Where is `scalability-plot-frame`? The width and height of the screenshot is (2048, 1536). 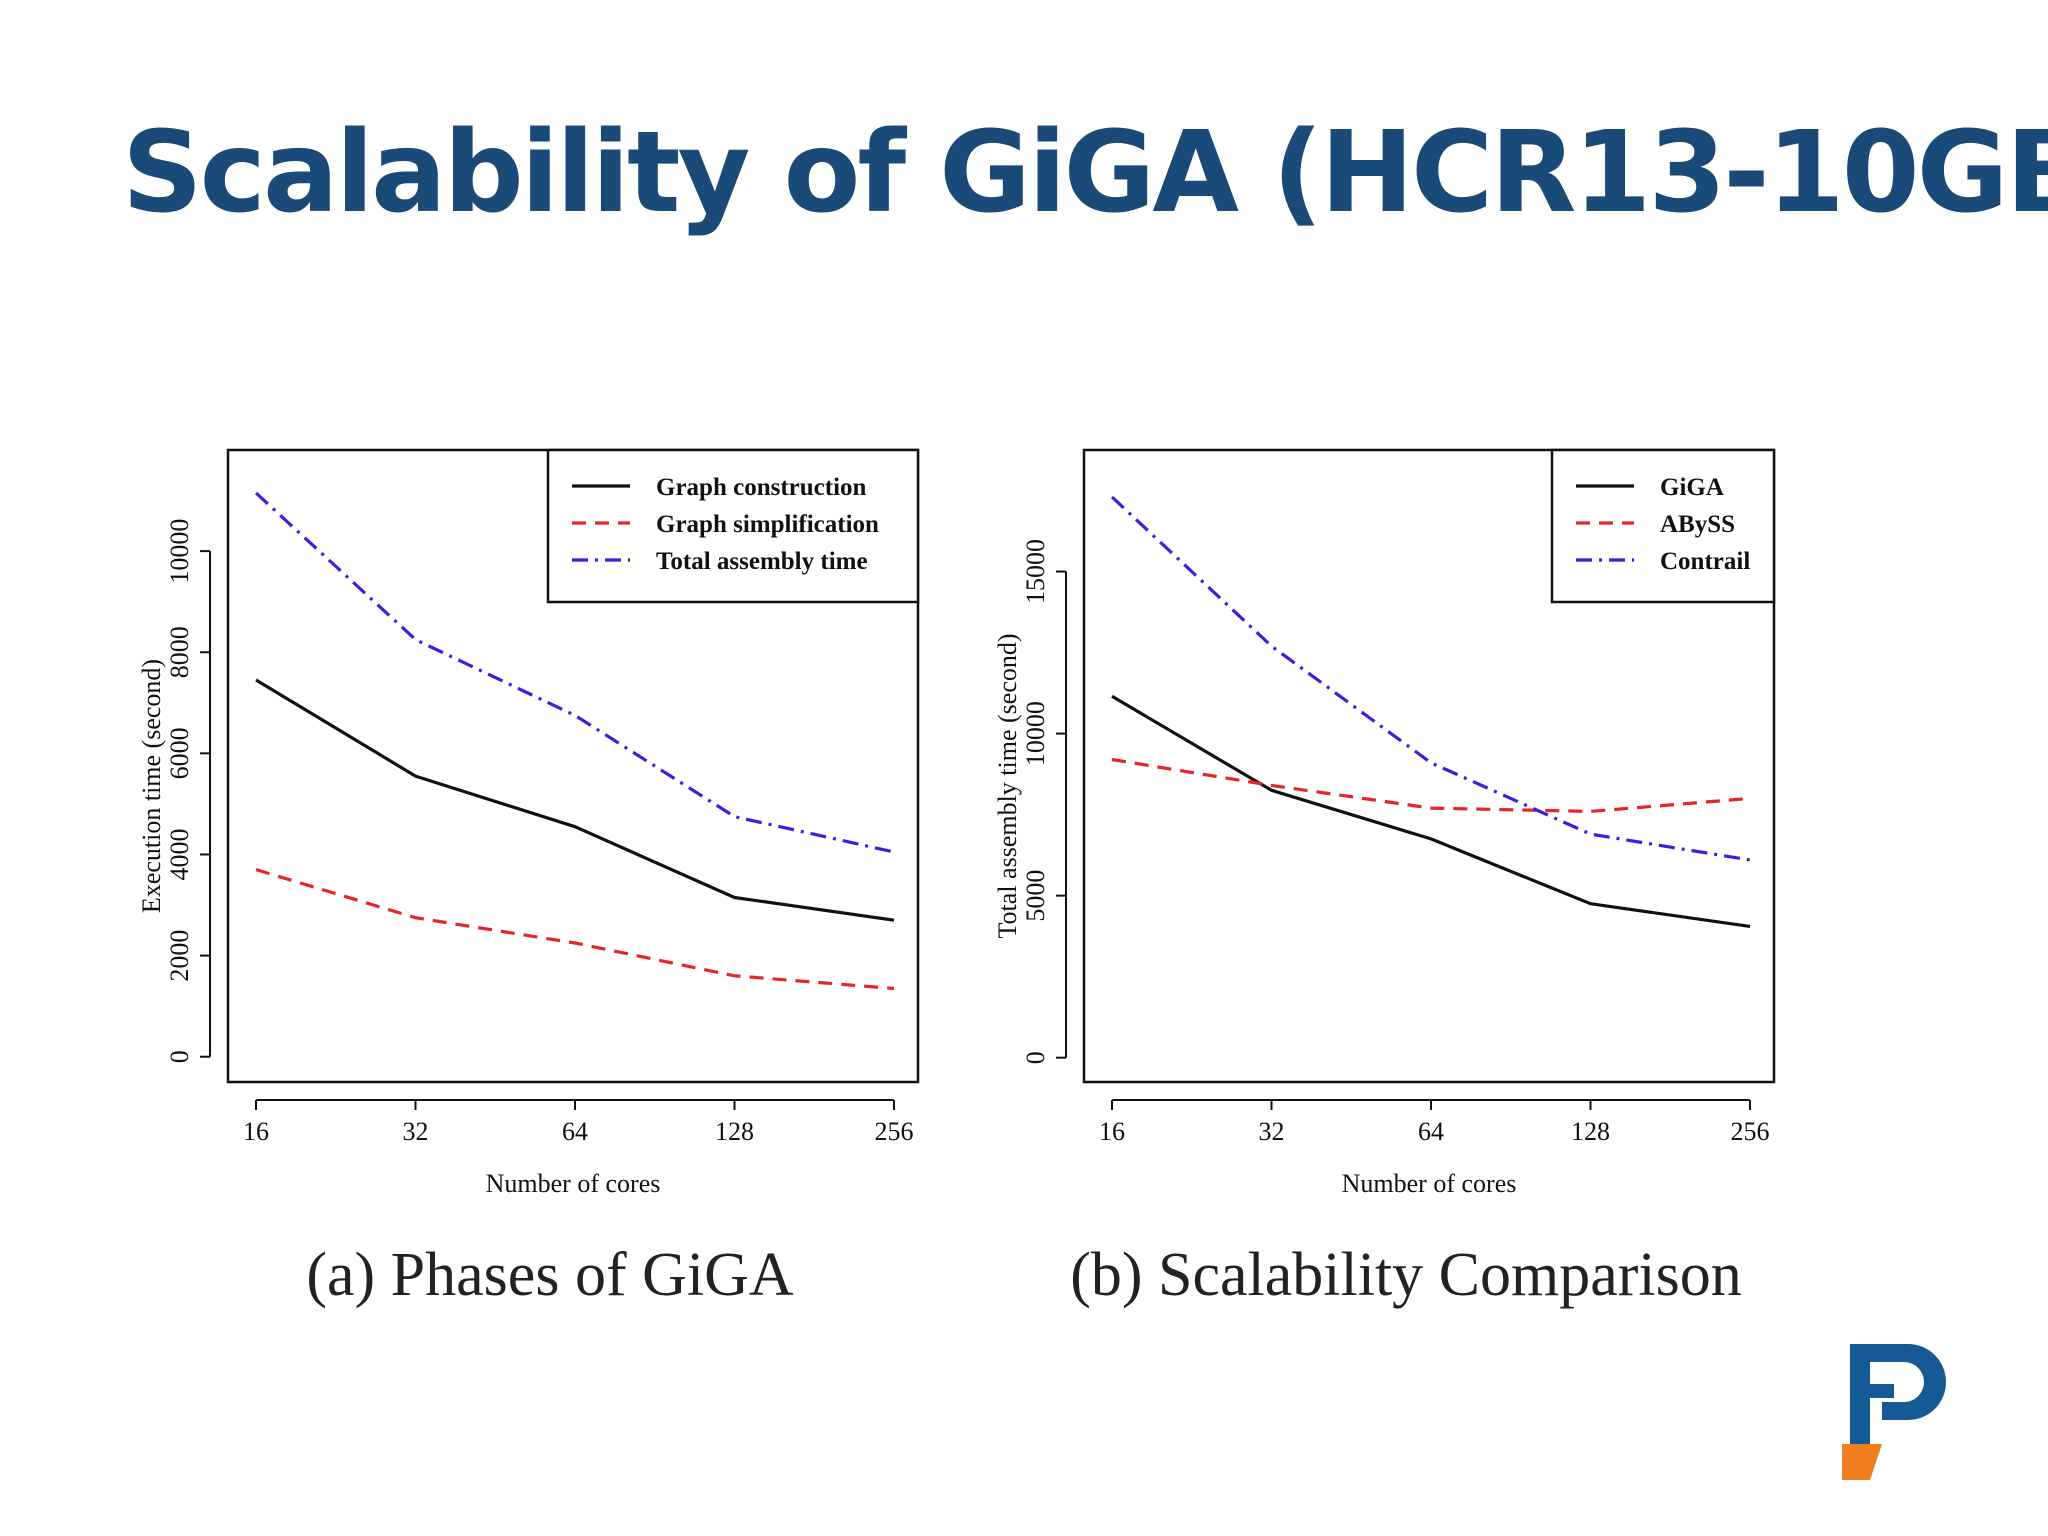
scalability-plot-frame is located at coordinates (1429, 766).